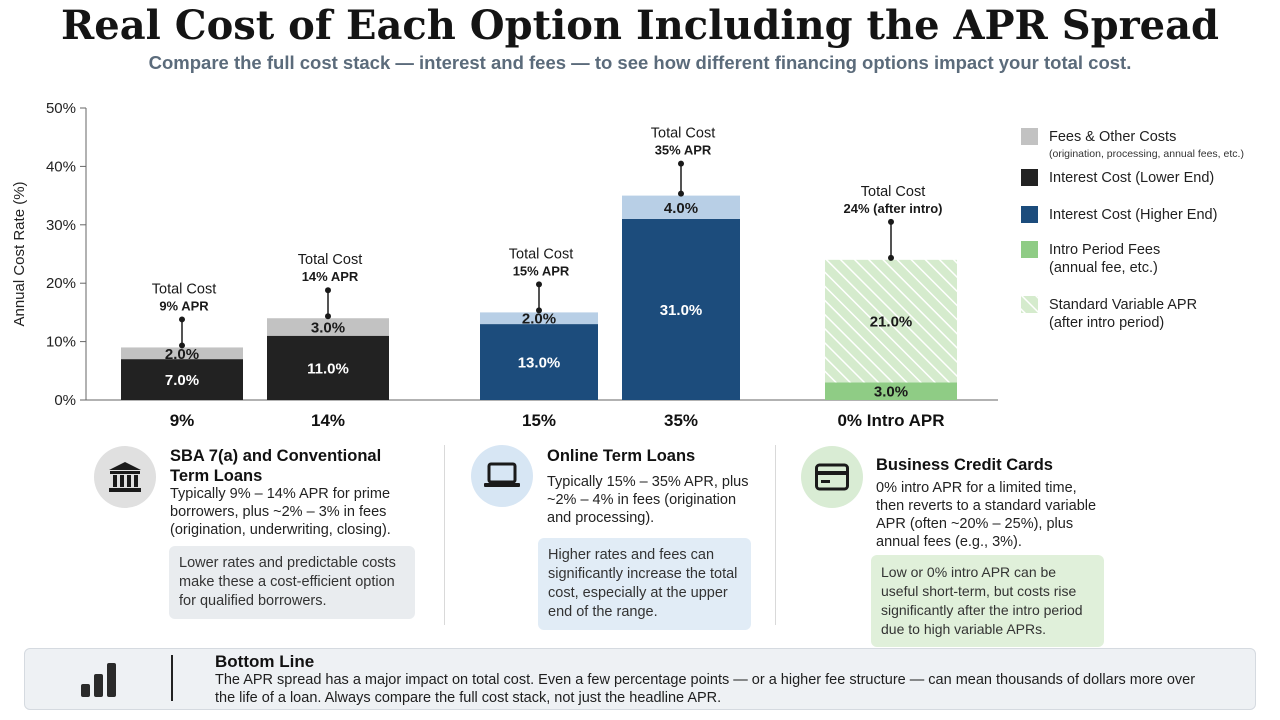 The width and height of the screenshot is (1280, 720). I want to click on legend-swatch-fees, so click(1029, 136).